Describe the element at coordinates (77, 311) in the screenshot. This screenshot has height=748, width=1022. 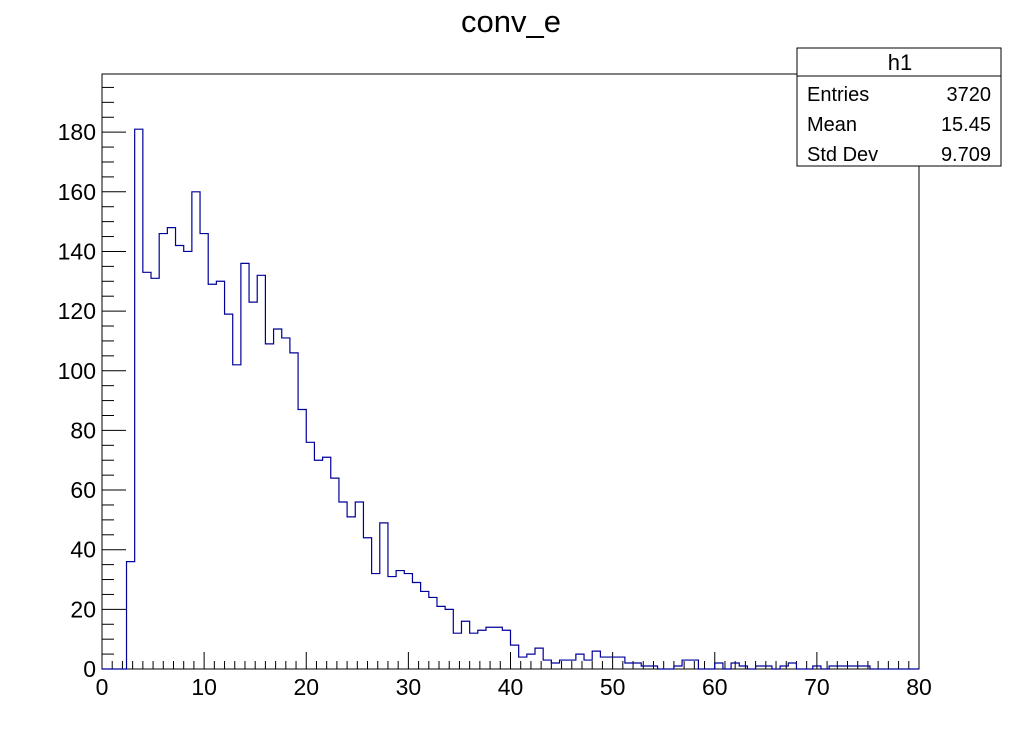
I see `y-tick-label: 120` at that location.